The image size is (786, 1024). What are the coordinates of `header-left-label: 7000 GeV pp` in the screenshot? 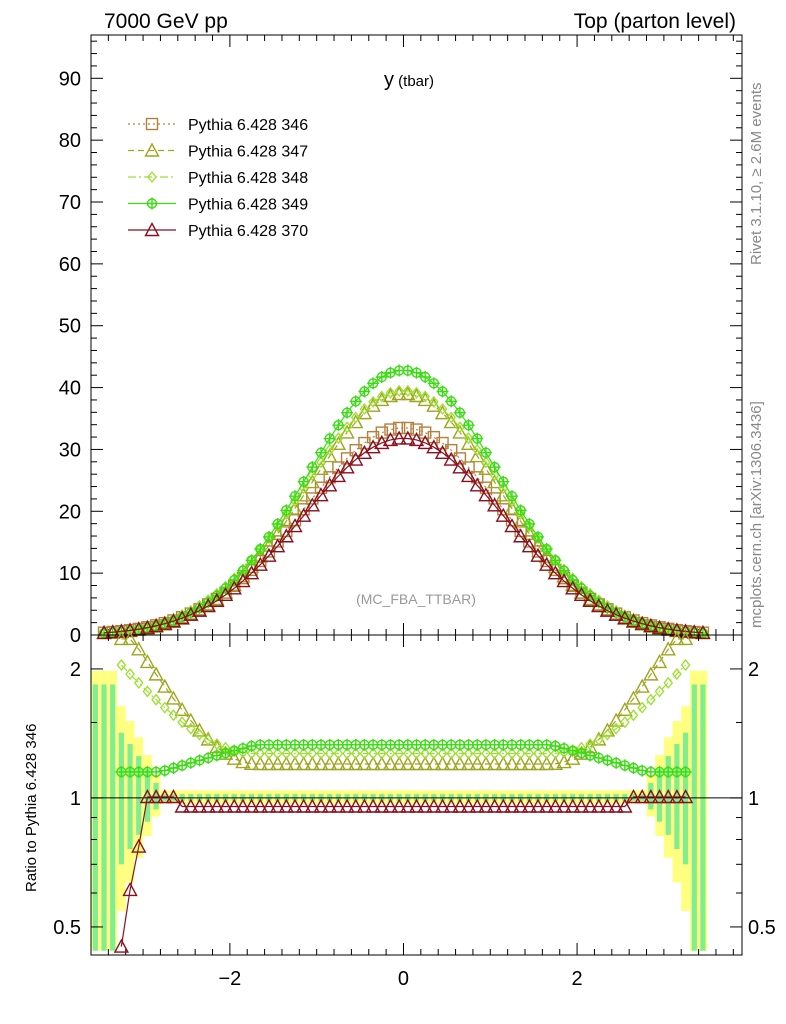 It's located at (166, 21).